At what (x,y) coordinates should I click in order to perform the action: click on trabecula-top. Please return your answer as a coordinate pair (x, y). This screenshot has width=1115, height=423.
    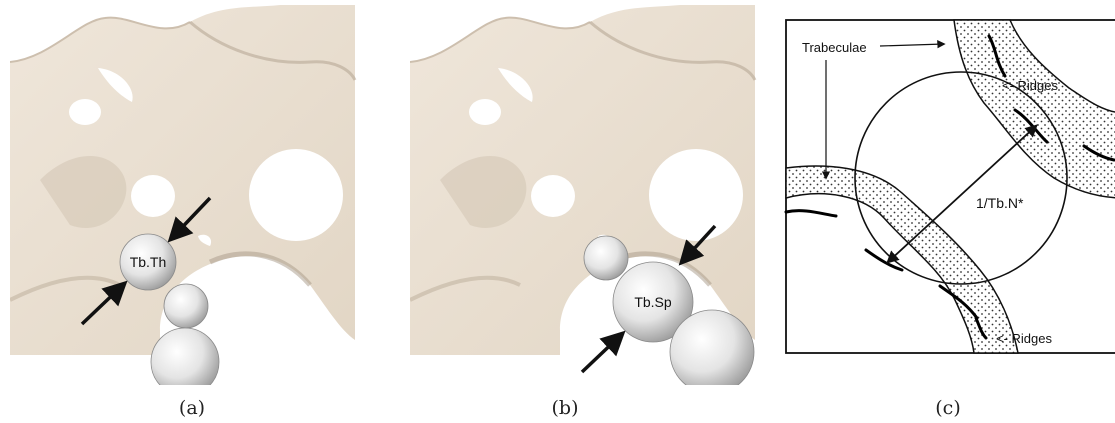
    Looking at the image, I should click on (1034, 109).